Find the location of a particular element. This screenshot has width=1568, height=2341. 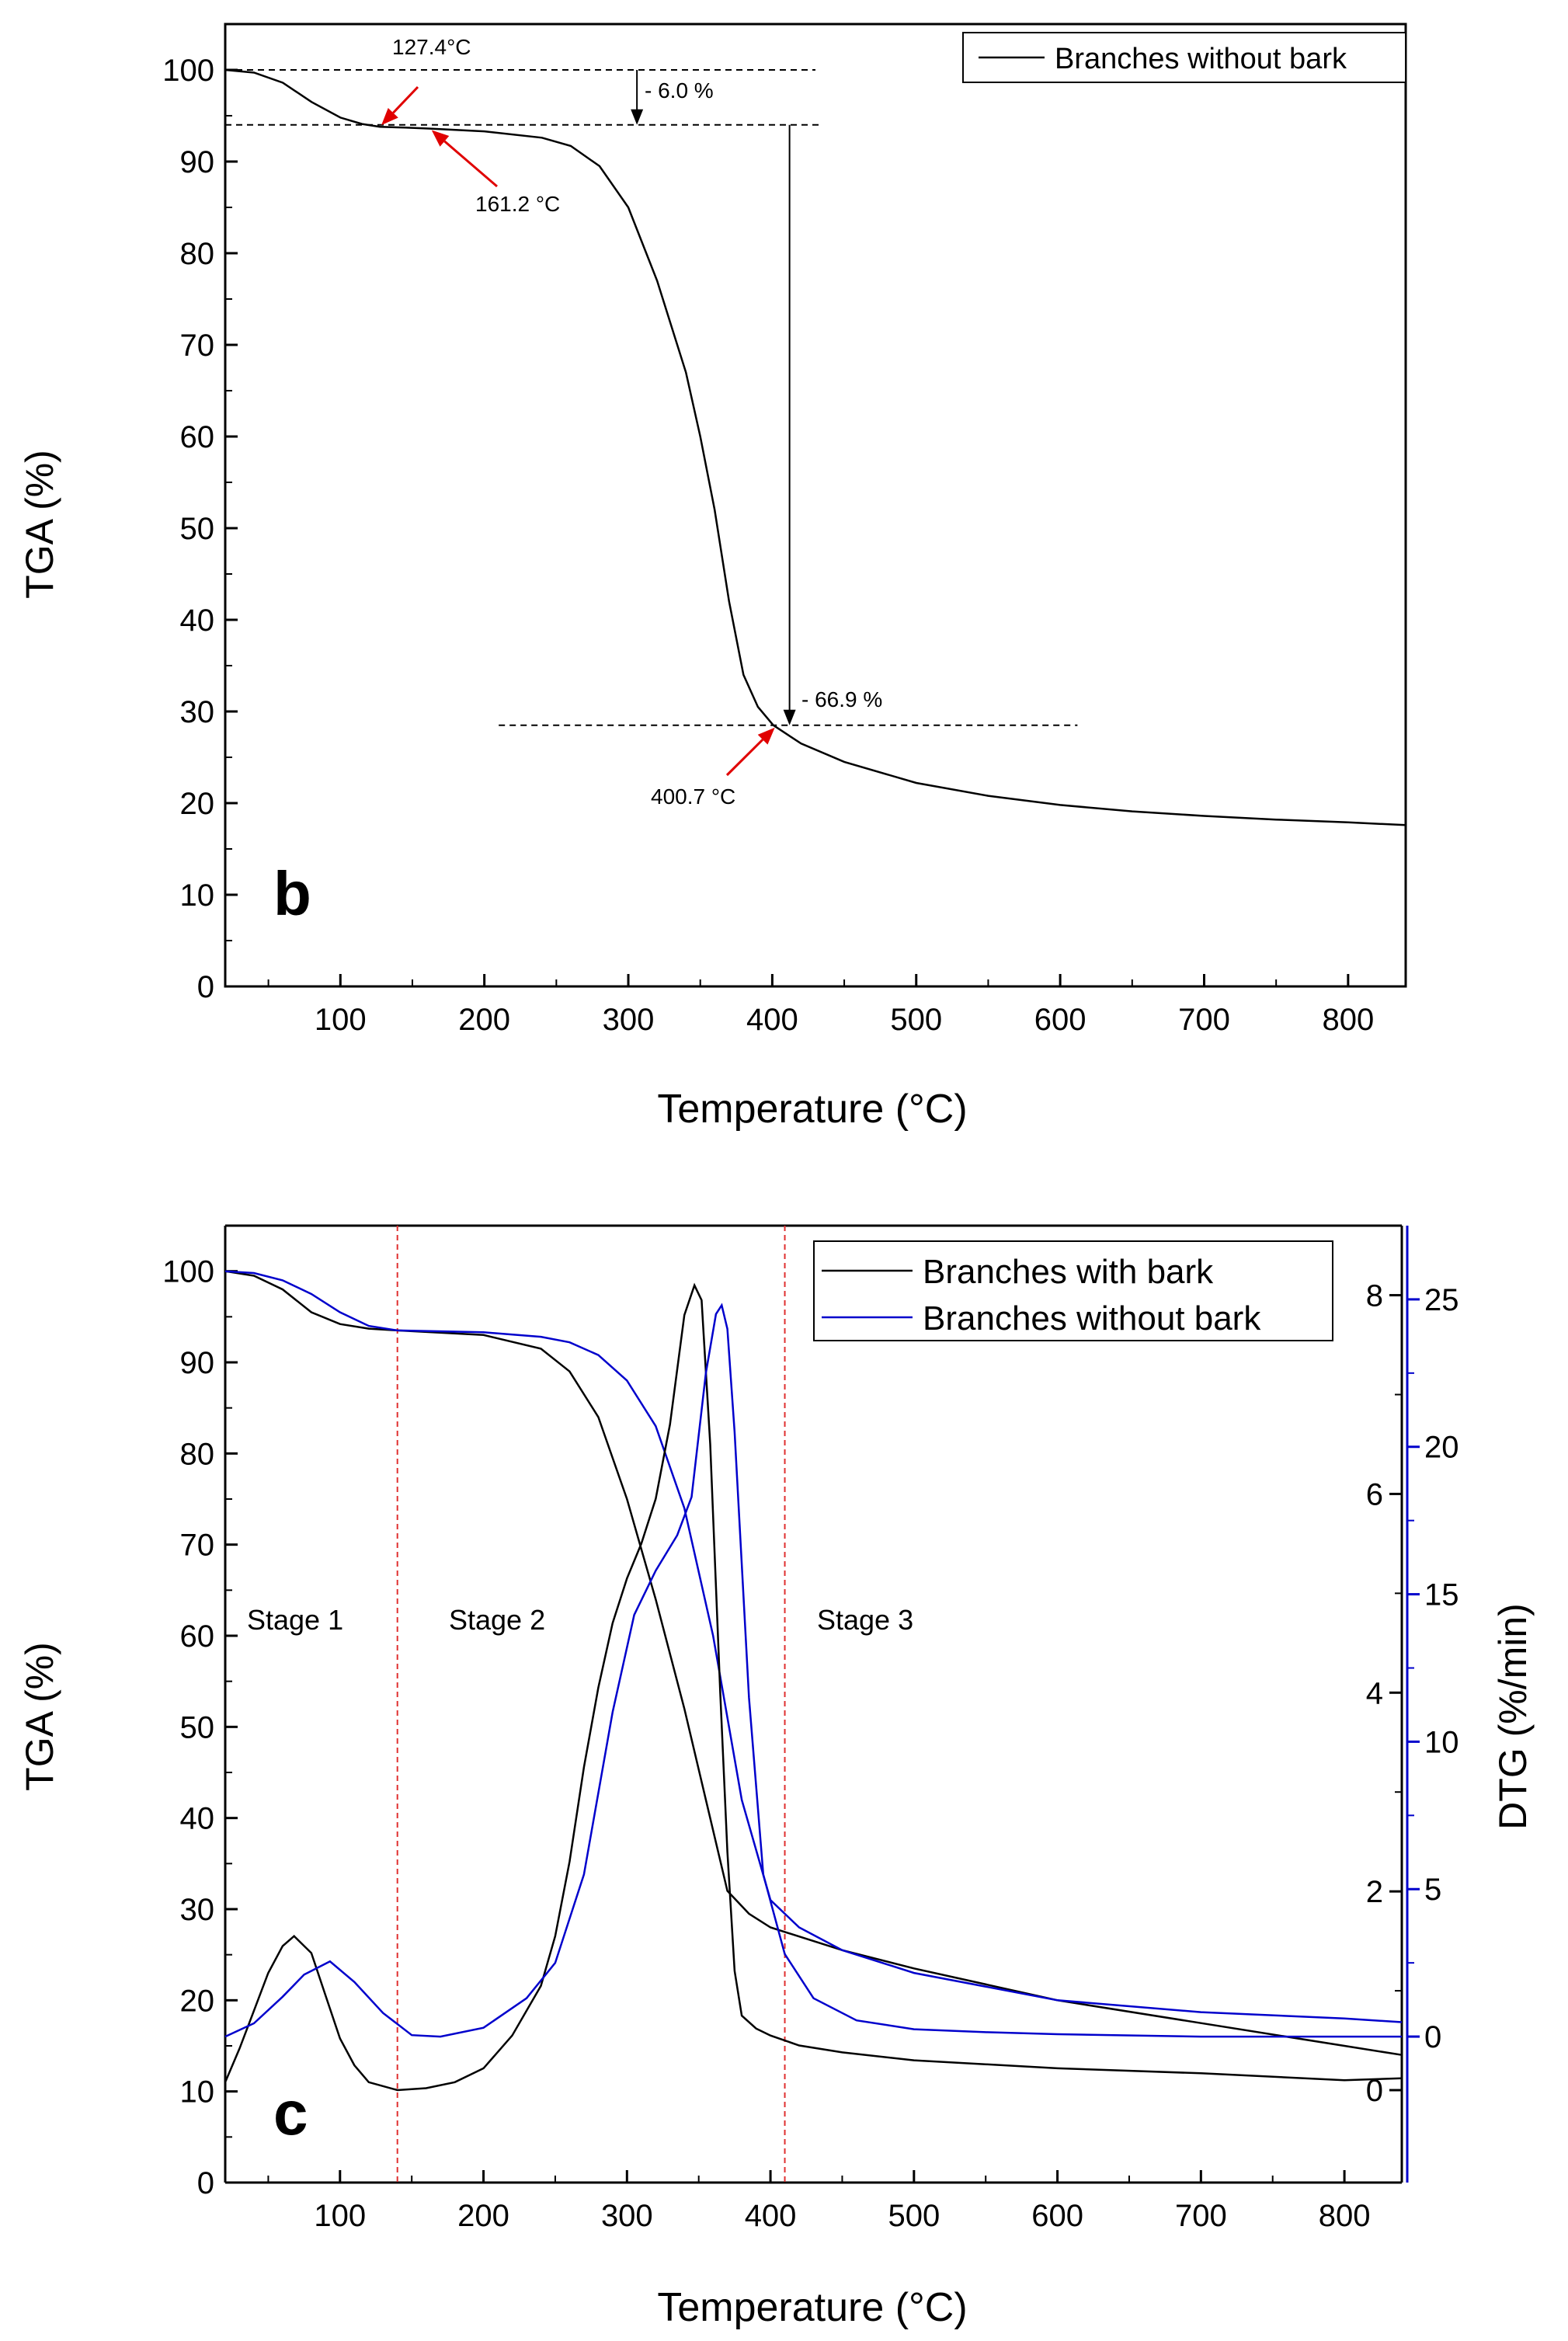

chart-c-y2-black-tick-label: 6 is located at coordinates (1374, 1494).